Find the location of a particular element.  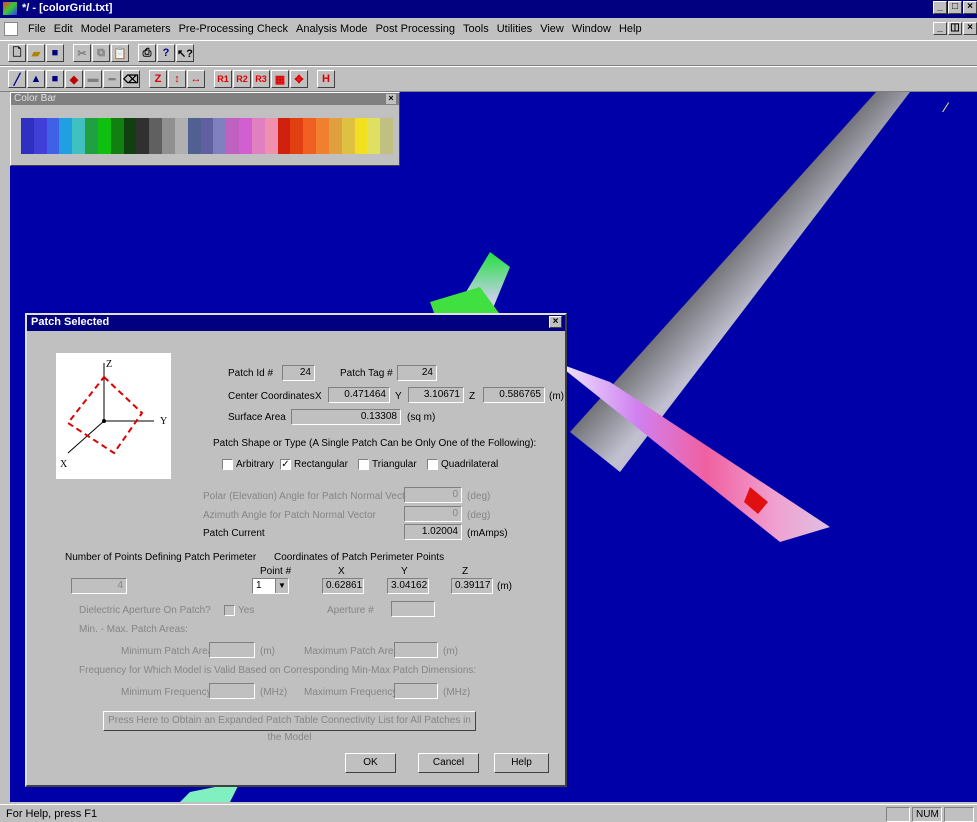

horizontal-arrows-icon: ↔ is located at coordinates (196, 79).